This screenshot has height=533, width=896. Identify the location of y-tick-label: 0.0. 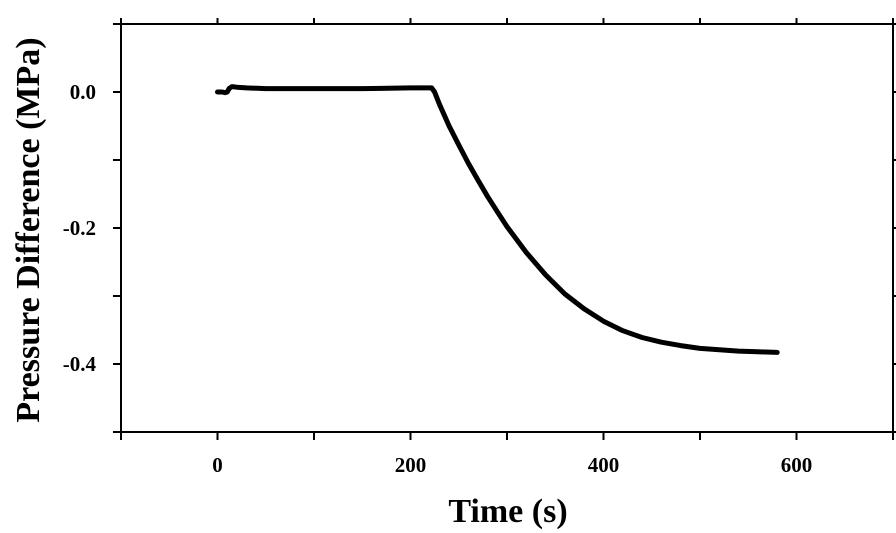
(83, 92).